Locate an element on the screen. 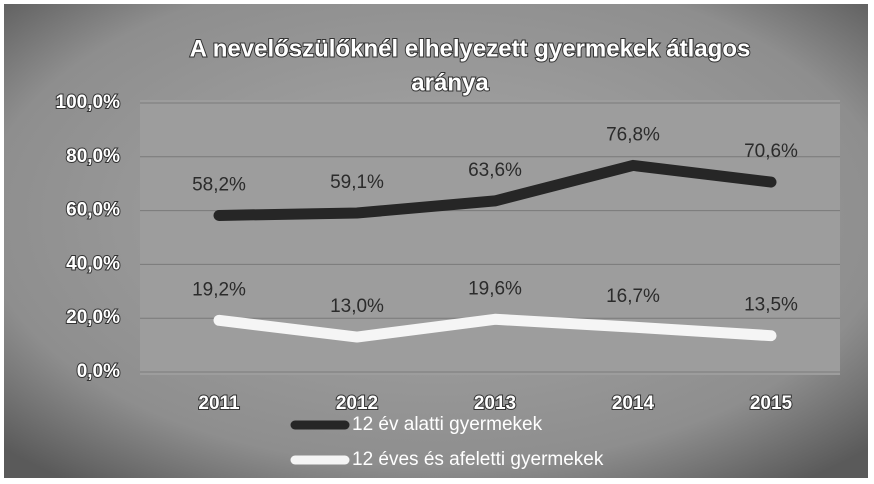  x-tick-label: 2015 is located at coordinates (771, 403).